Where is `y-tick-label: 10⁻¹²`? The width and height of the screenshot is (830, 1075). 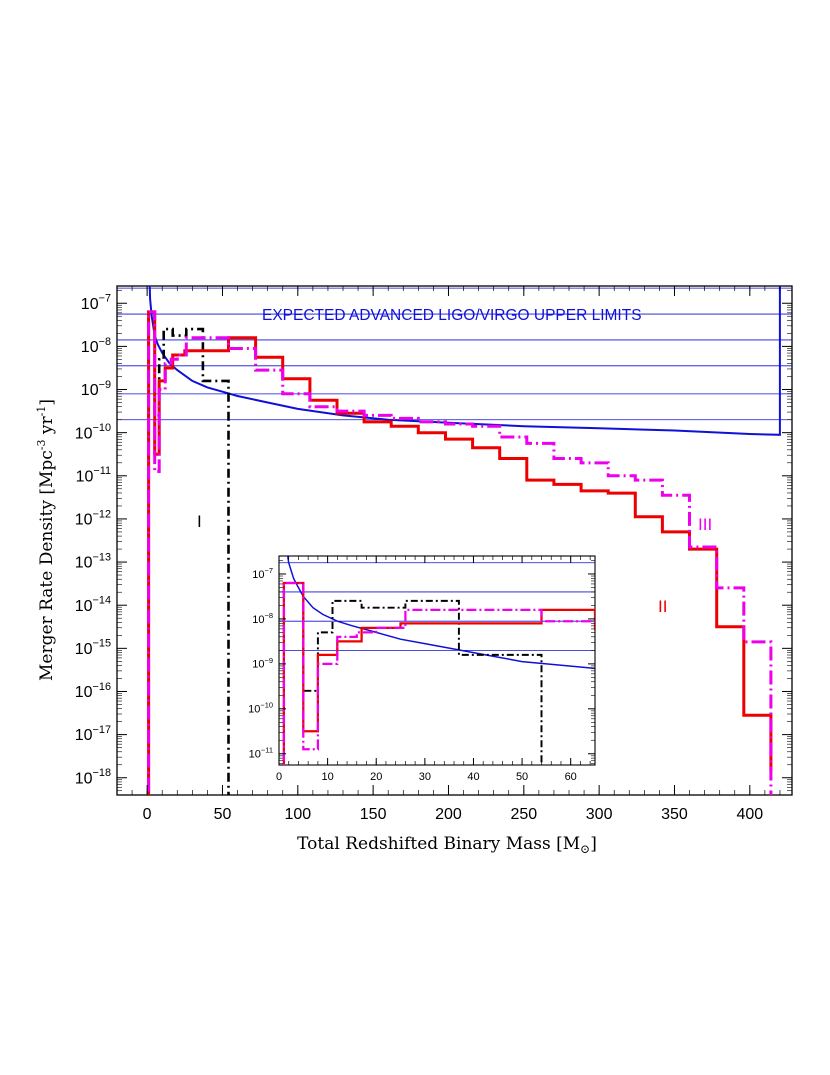 y-tick-label: 10⁻¹² is located at coordinates (93, 518).